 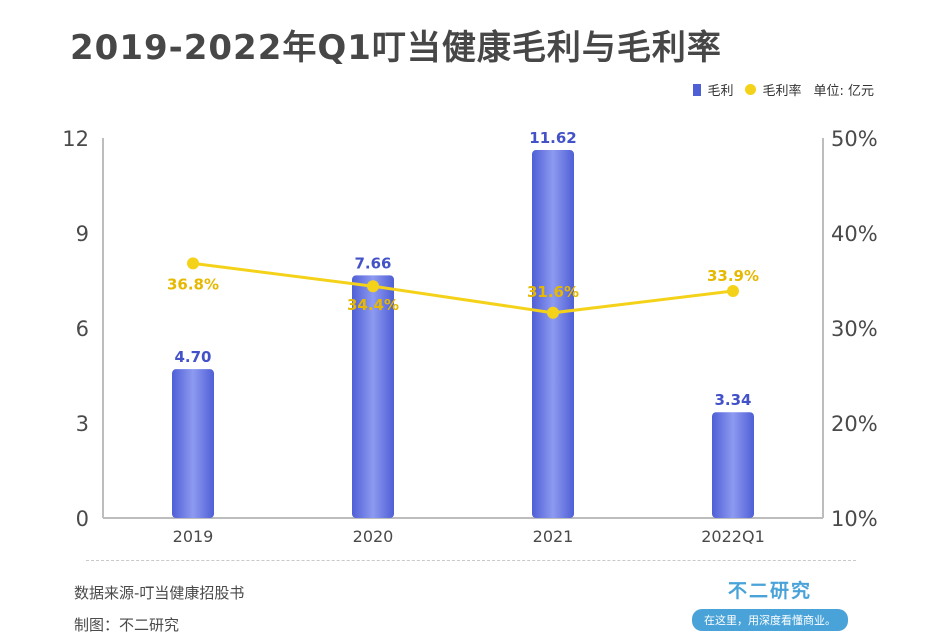 I want to click on legend: 毛利 毛利率 单位: 亿元, so click(x=777, y=89).